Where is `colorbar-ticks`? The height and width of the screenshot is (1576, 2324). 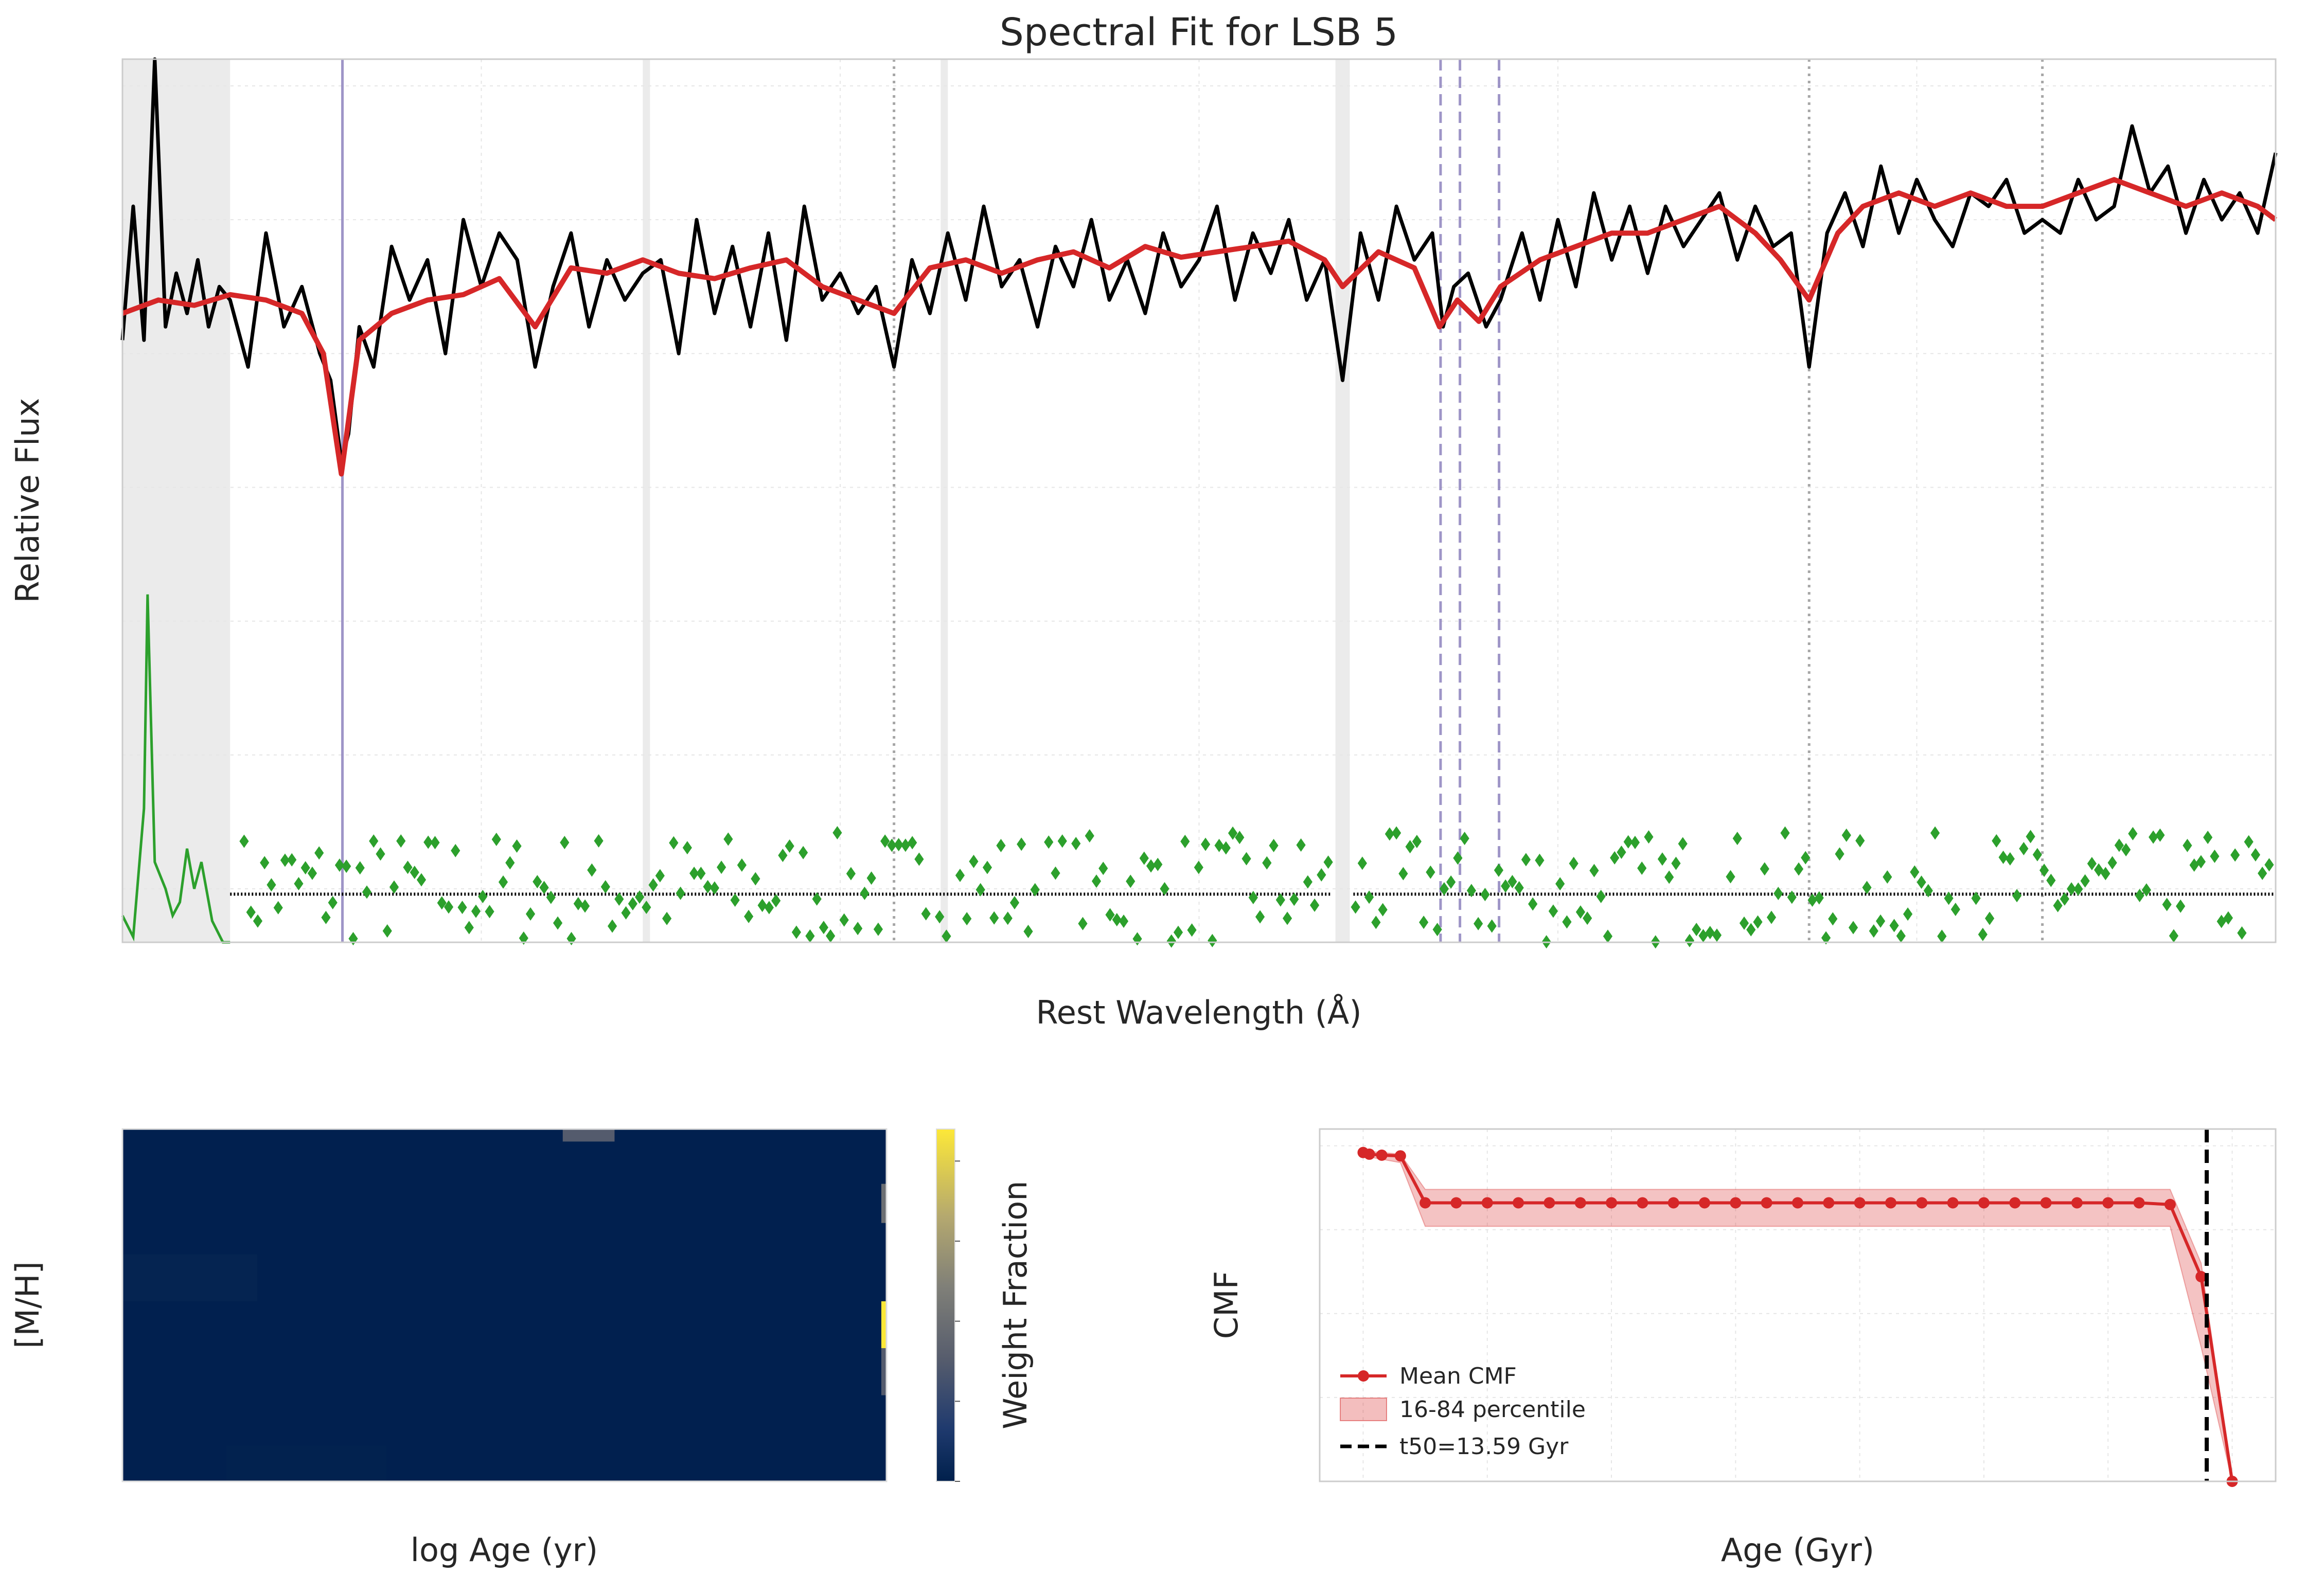 colorbar-ticks is located at coordinates (957, 1321).